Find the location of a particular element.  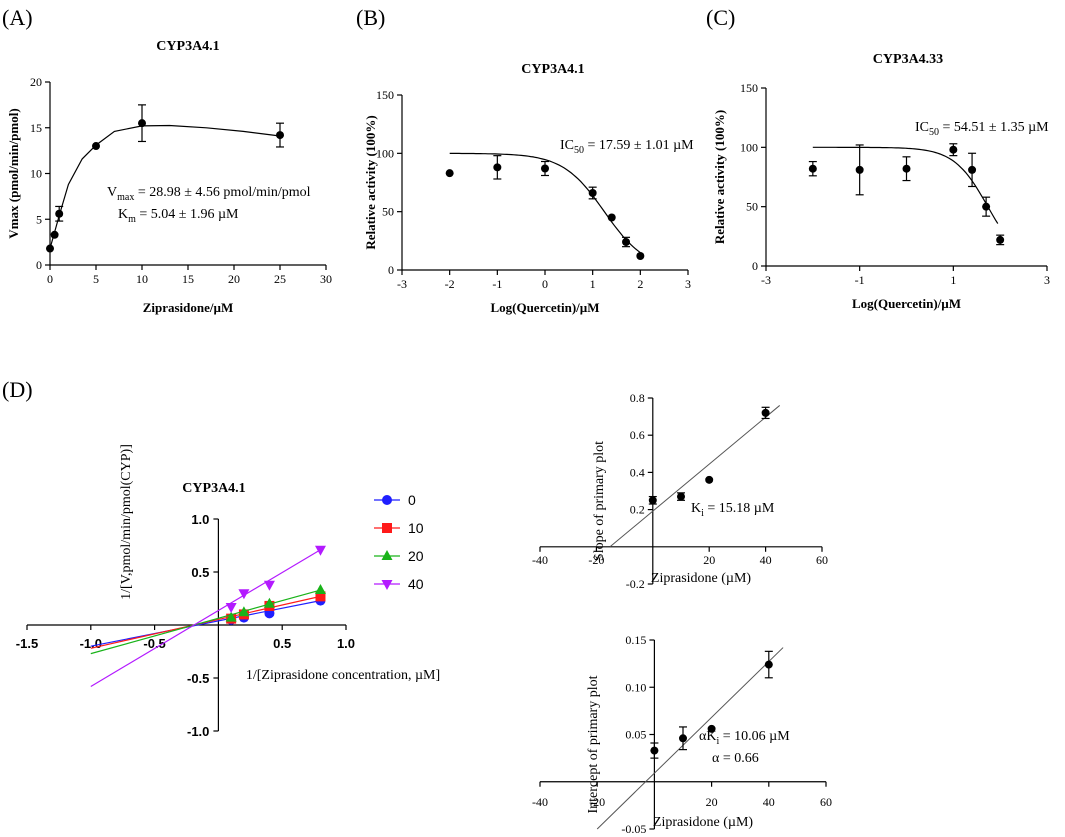

chart-d-y-tick-label: 0.5 is located at coordinates (200, 572).